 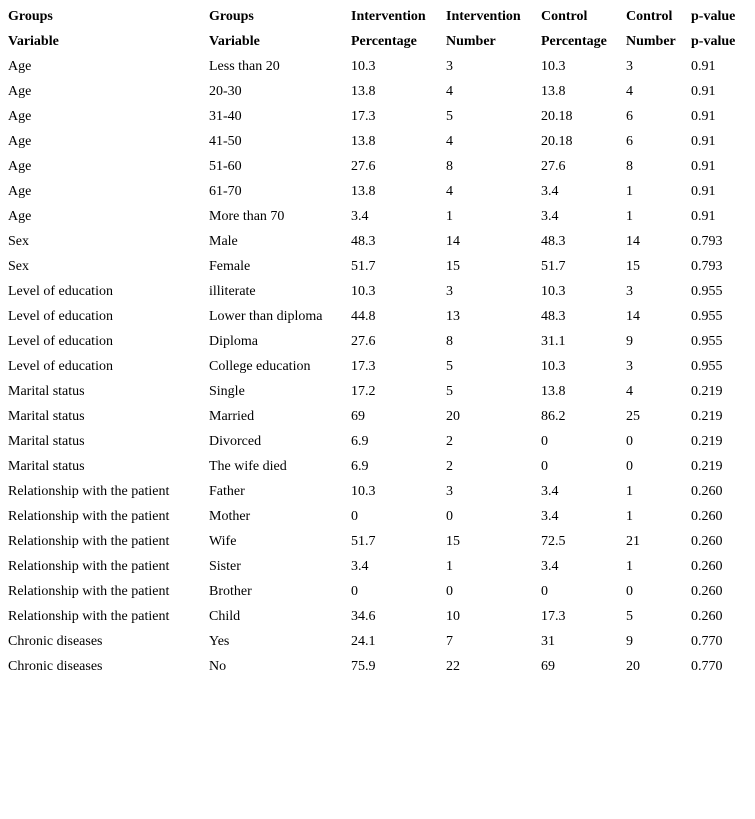 I want to click on table-cell: 72.5, so click(x=553, y=541).